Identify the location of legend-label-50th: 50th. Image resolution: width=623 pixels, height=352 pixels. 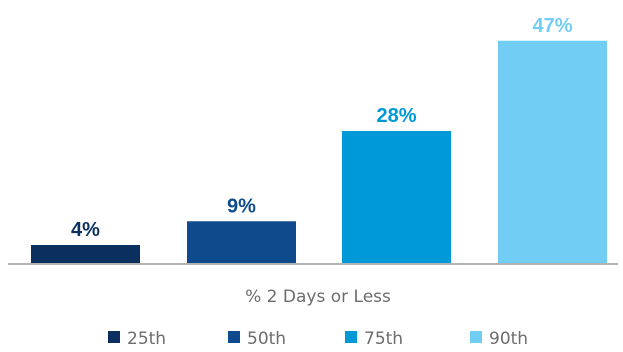
(266, 339).